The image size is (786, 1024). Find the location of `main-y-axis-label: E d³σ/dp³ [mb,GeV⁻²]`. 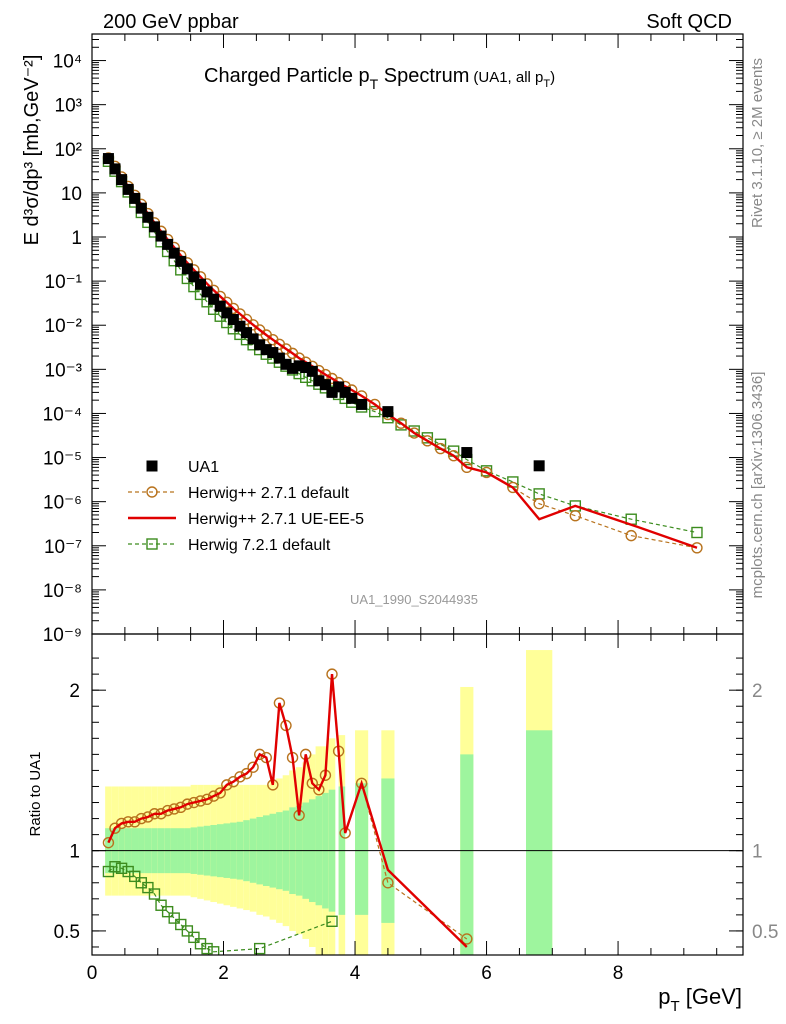

main-y-axis-label: E d³σ/dp³ [mb,GeV⁻²] is located at coordinates (32, 150).